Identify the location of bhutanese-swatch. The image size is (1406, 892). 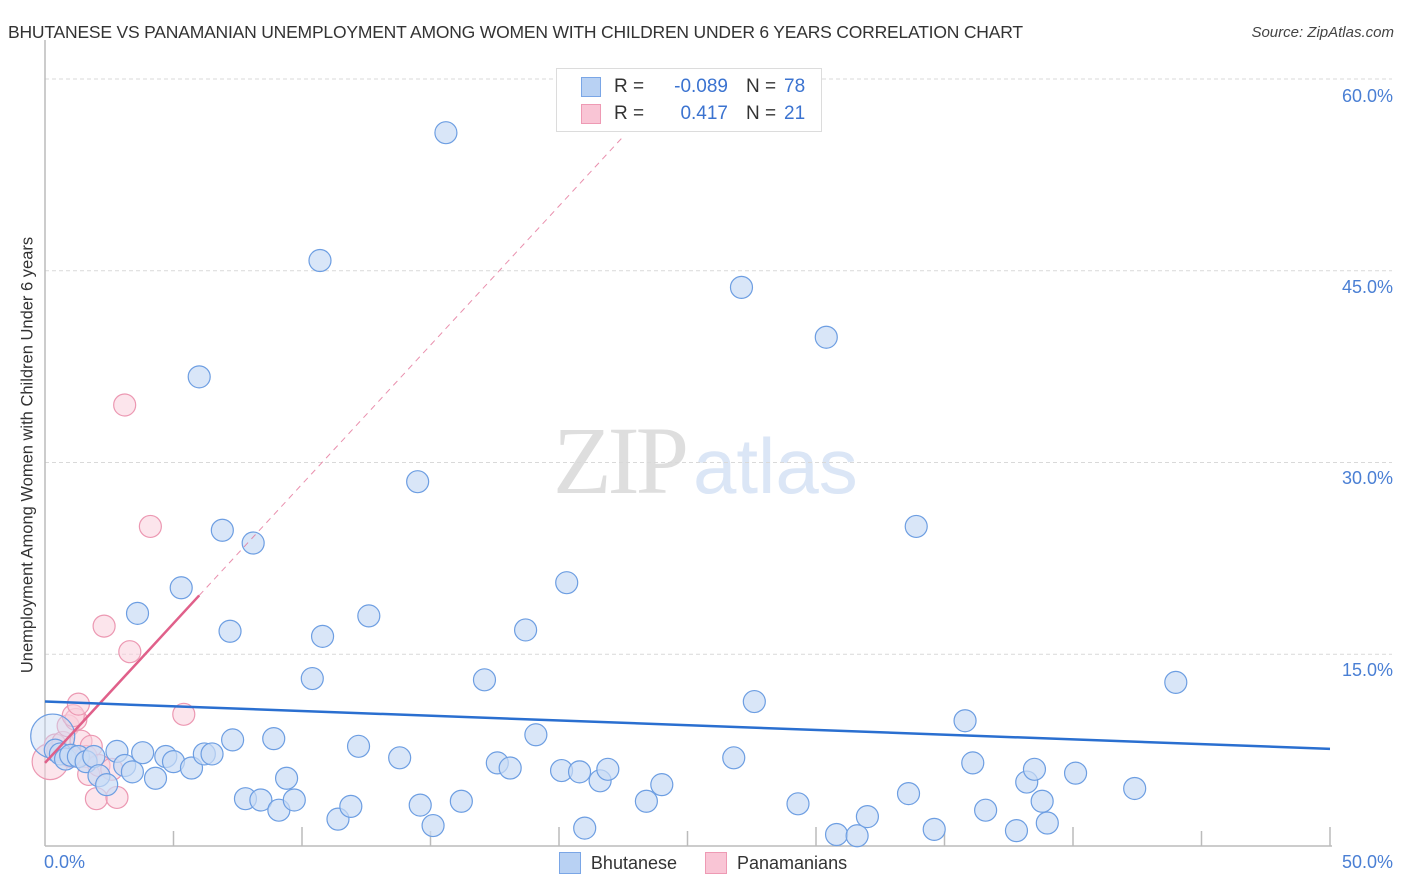
(569, 863).